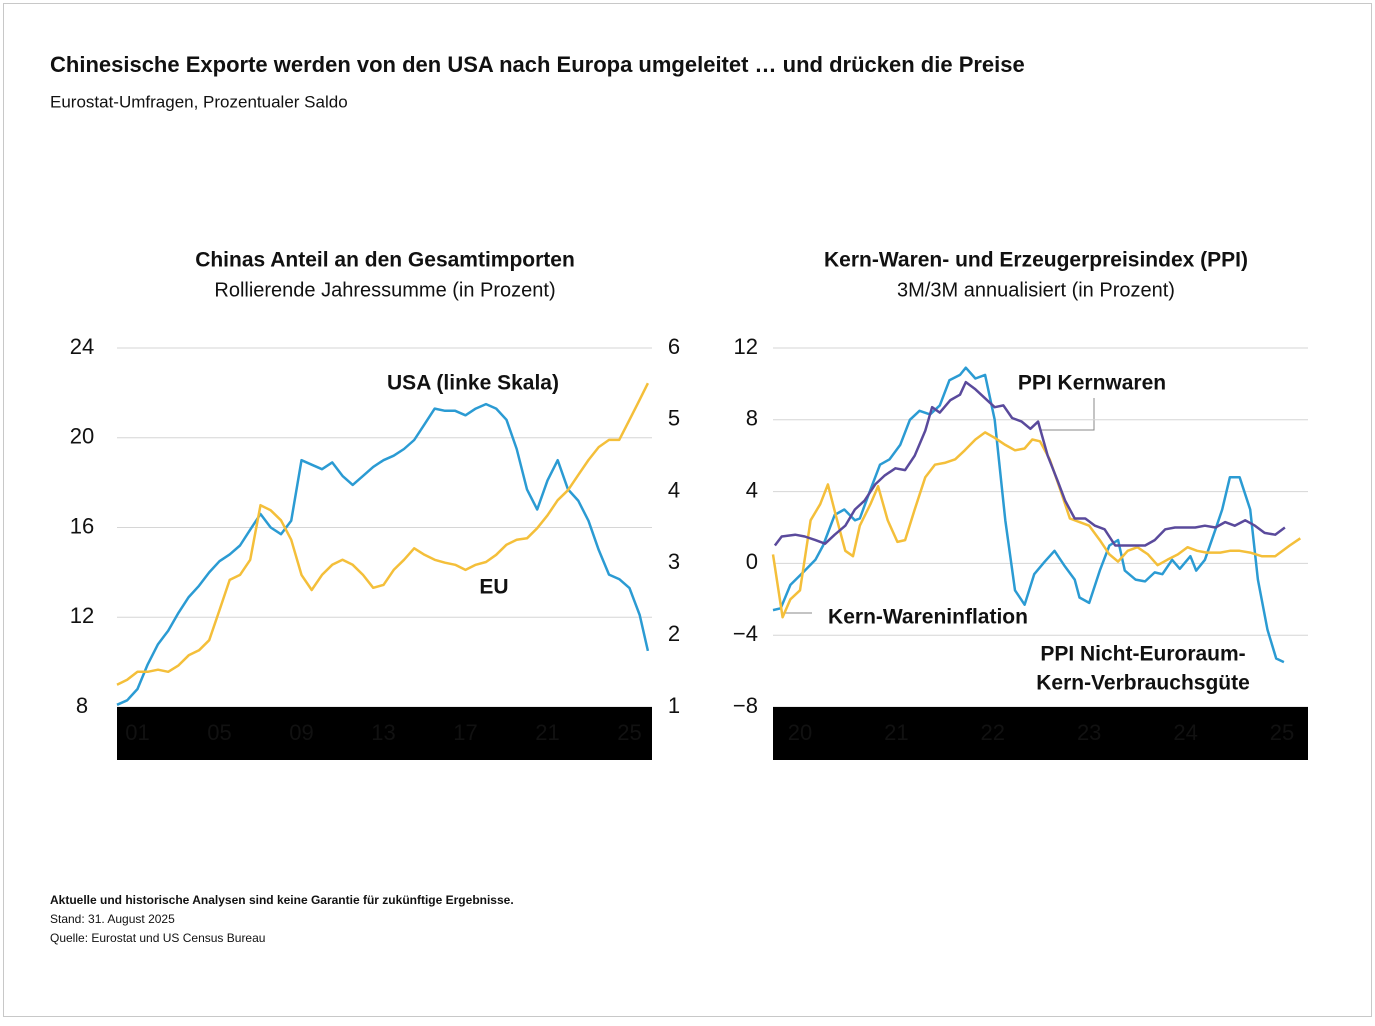 This screenshot has width=1375, height=1026. Describe the element at coordinates (1089, 732) in the screenshot. I see `x-tick-label: 23` at that location.